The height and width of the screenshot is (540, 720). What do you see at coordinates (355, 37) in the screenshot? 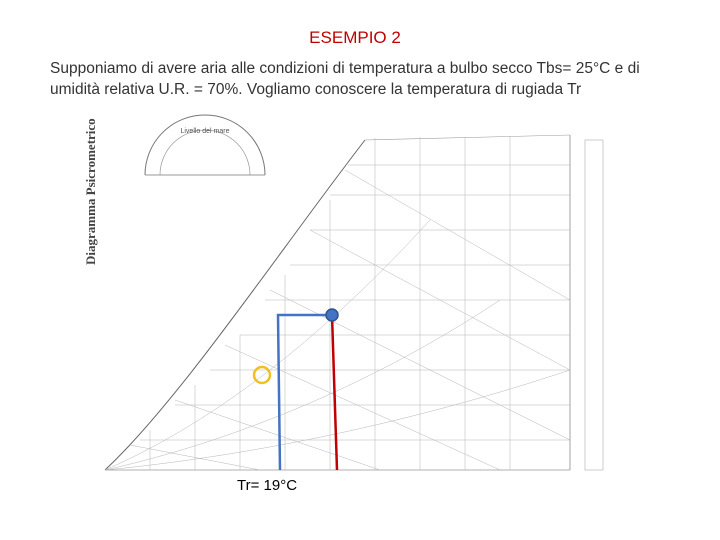
I see `slide-title: ESEMPIO 2` at bounding box center [355, 37].